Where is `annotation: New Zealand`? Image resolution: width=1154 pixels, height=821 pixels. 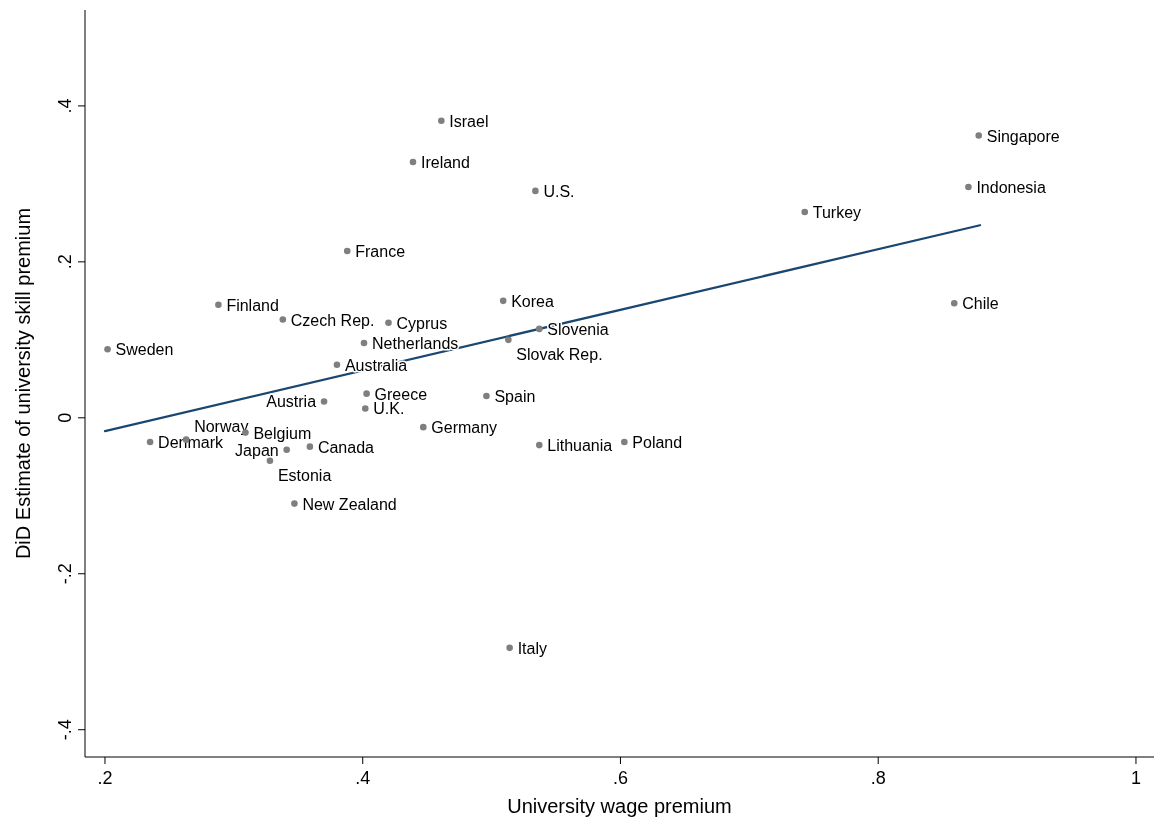 annotation: New Zealand is located at coordinates (349, 504).